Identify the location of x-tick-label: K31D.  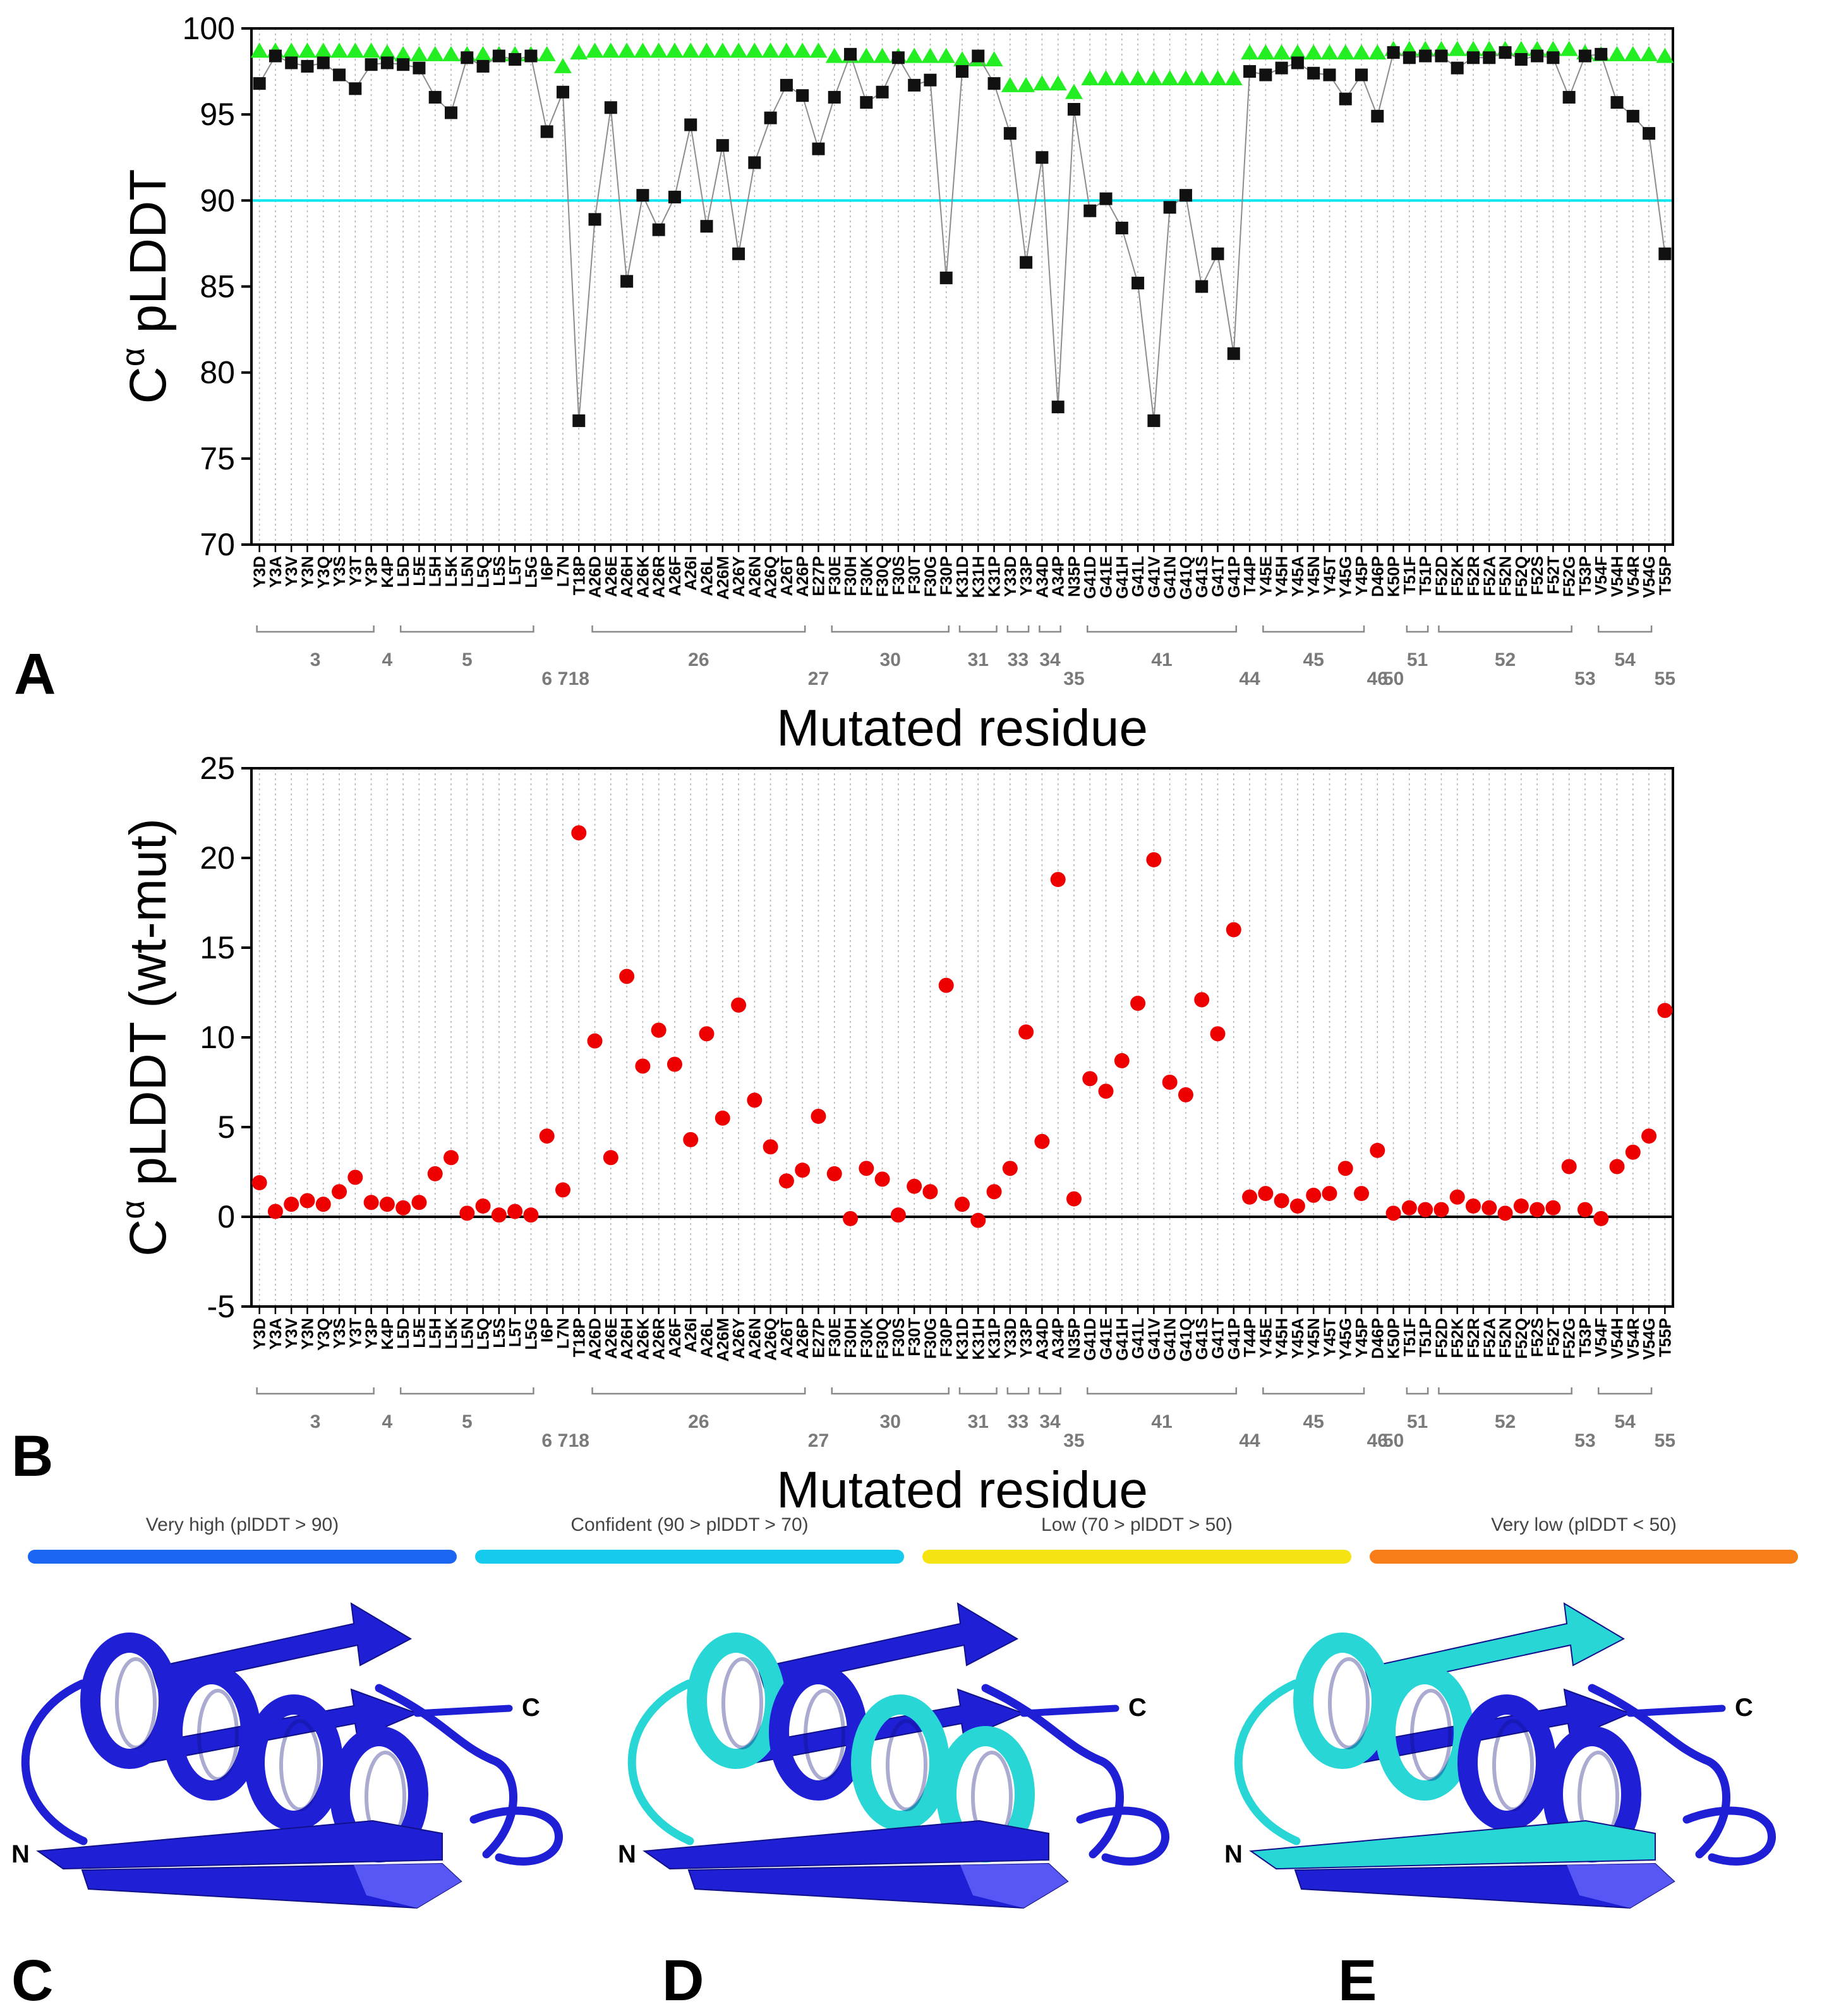
(962, 577).